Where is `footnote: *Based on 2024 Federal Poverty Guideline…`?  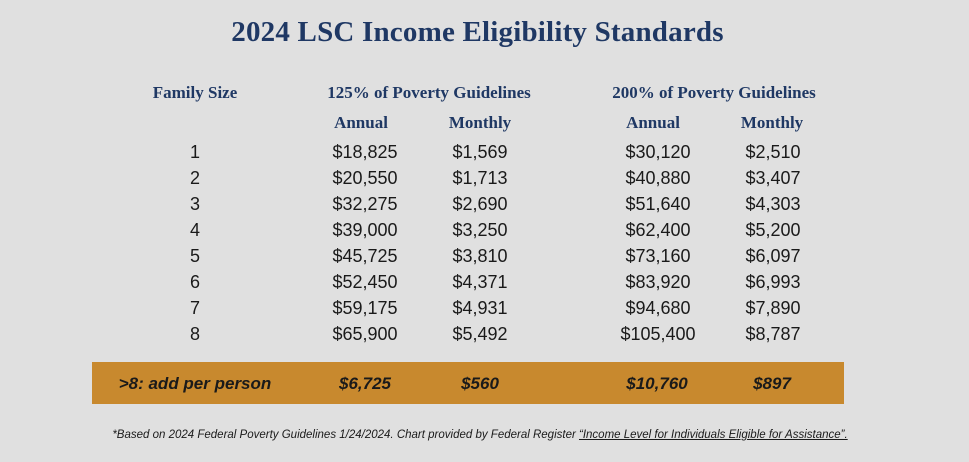 footnote: *Based on 2024 Federal Poverty Guideline… is located at coordinates (480, 435).